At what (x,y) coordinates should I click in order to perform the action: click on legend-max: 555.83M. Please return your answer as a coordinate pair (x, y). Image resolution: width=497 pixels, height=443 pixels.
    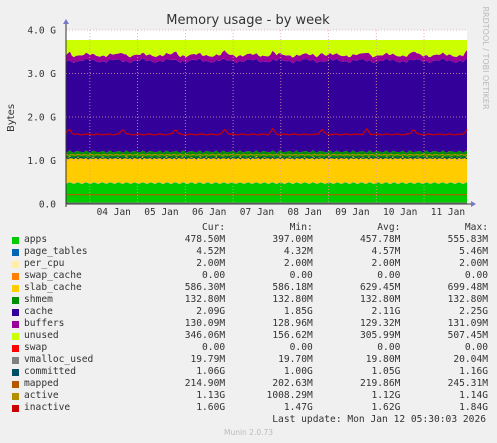
    Looking at the image, I should click on (468, 239).